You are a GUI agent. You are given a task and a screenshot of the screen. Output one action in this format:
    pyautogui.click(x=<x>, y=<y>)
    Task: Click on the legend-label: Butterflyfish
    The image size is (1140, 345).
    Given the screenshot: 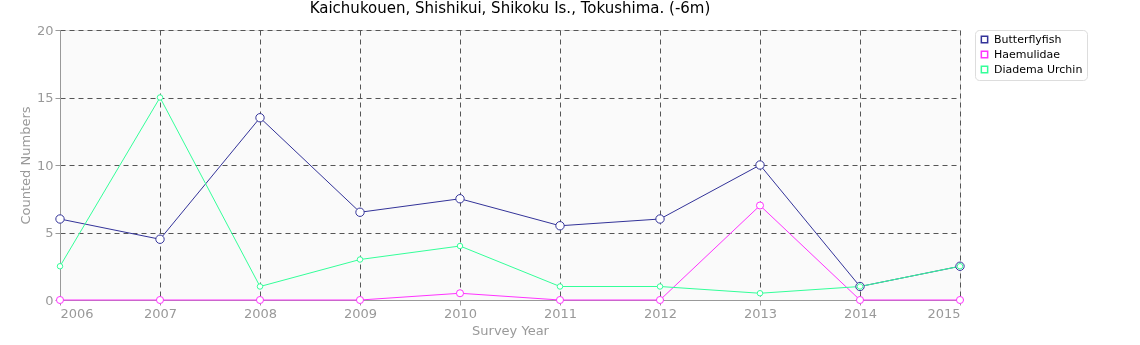 What is the action you would take?
    pyautogui.click(x=1028, y=39)
    